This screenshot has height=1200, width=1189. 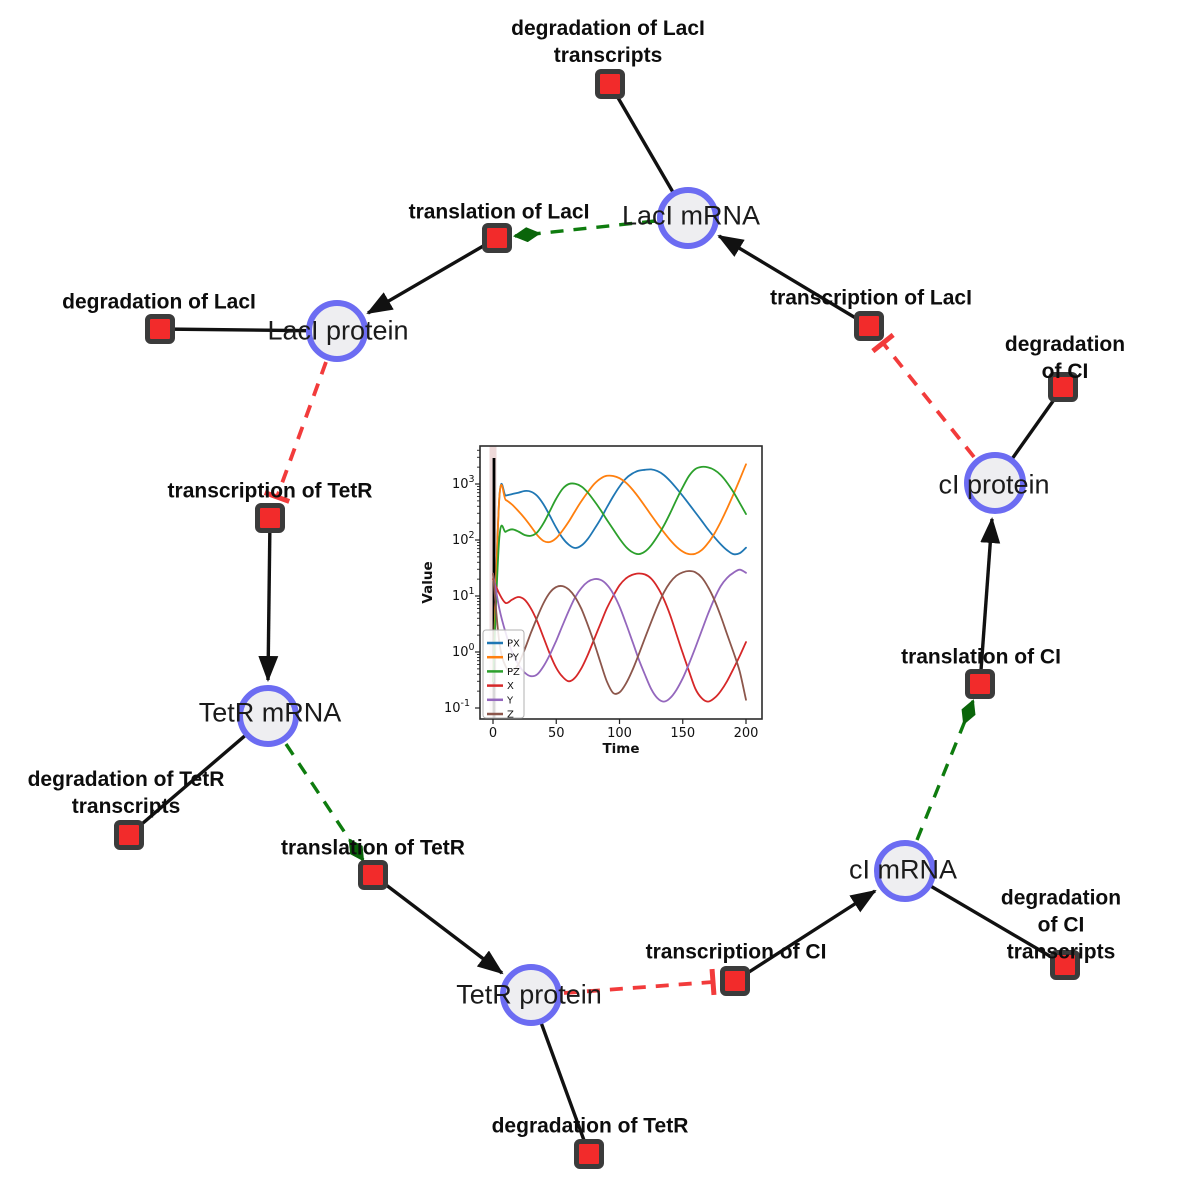 I want to click on edge-transcription-ci-to-ci-mrna, so click(x=805, y=936).